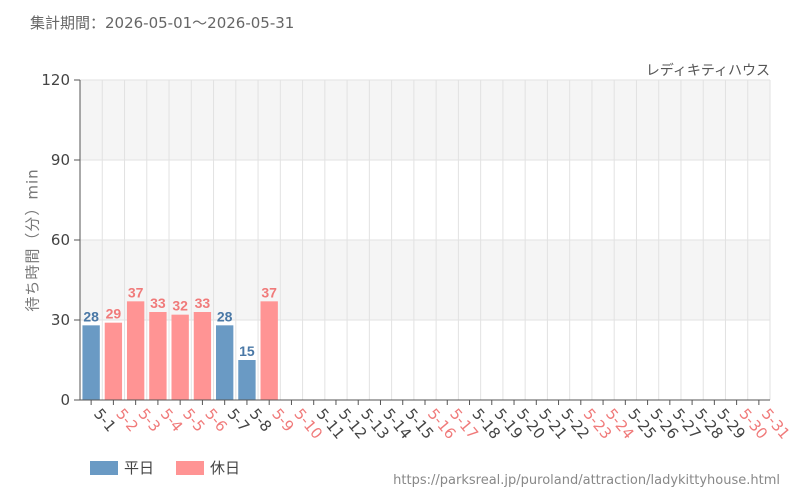  What do you see at coordinates (261, 420) in the screenshot?
I see `x-tick-label: 5-8` at bounding box center [261, 420].